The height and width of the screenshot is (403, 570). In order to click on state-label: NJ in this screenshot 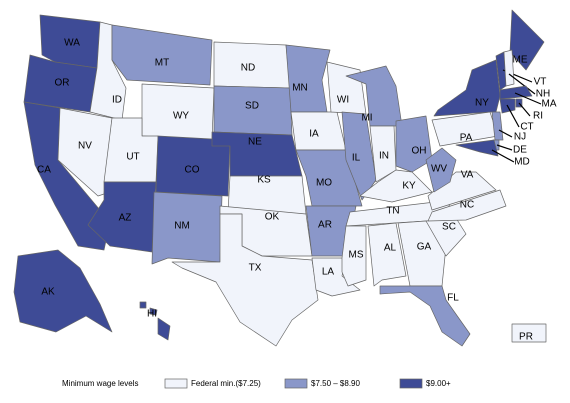, I will do `click(520, 137)`.